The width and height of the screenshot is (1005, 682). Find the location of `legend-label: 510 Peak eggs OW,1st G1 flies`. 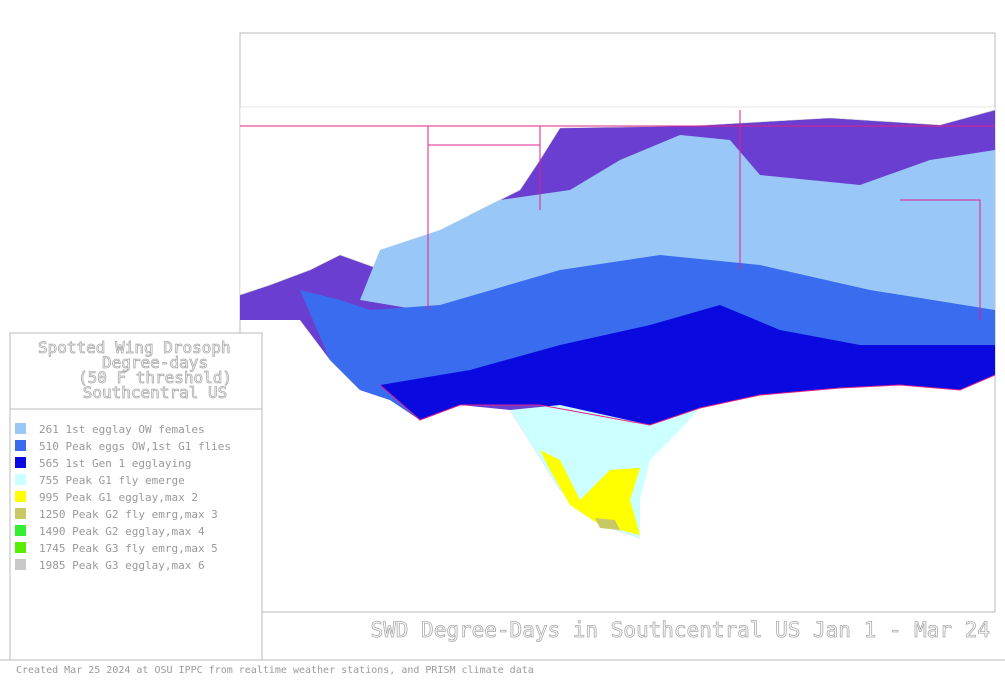

legend-label: 510 Peak eggs OW,1st G1 flies is located at coordinates (135, 446).